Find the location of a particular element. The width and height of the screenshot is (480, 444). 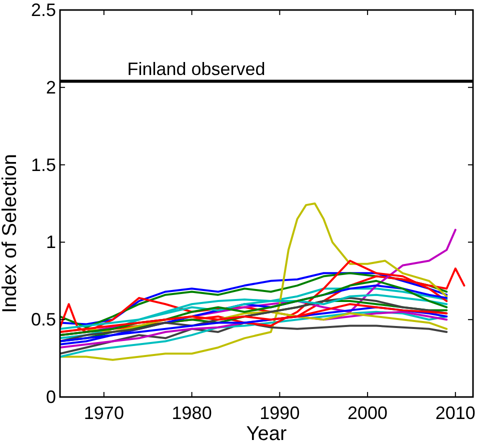

y-tick-label: 1.5 is located at coordinates (43, 164).